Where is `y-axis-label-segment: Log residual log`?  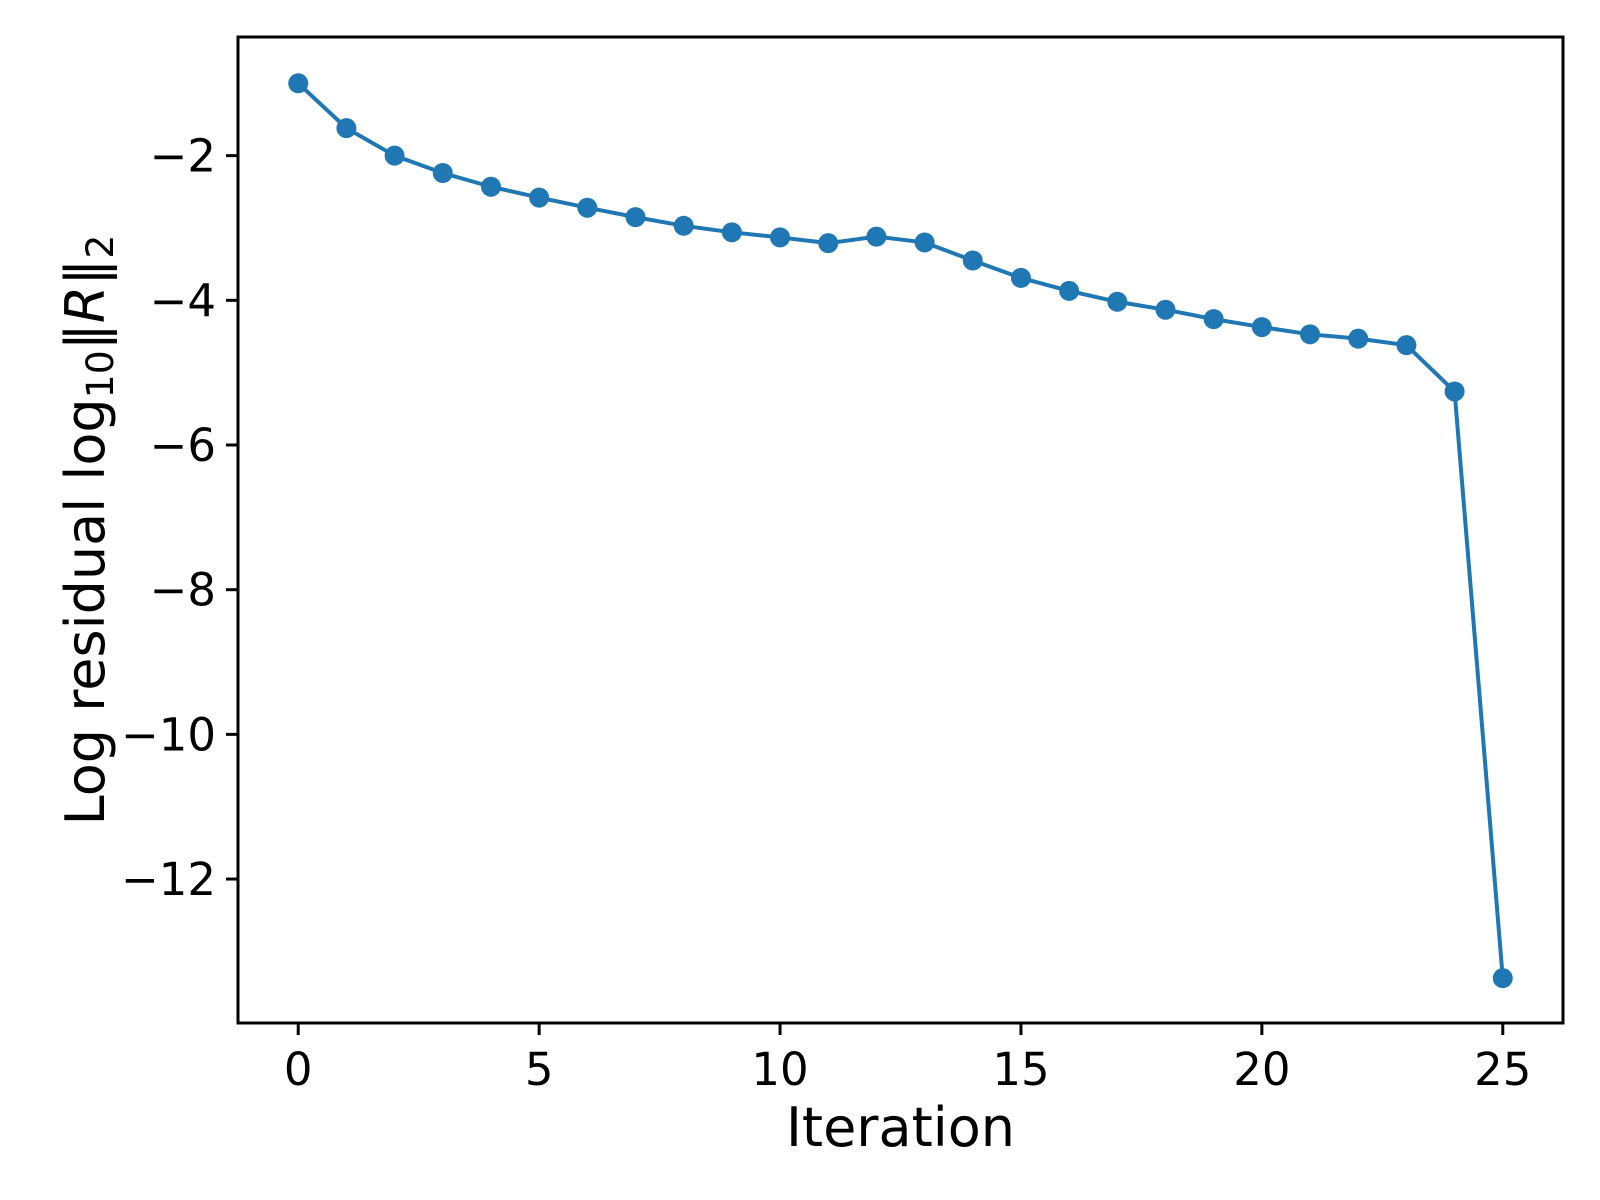 y-axis-label-segment: Log residual log is located at coordinates (85, 612).